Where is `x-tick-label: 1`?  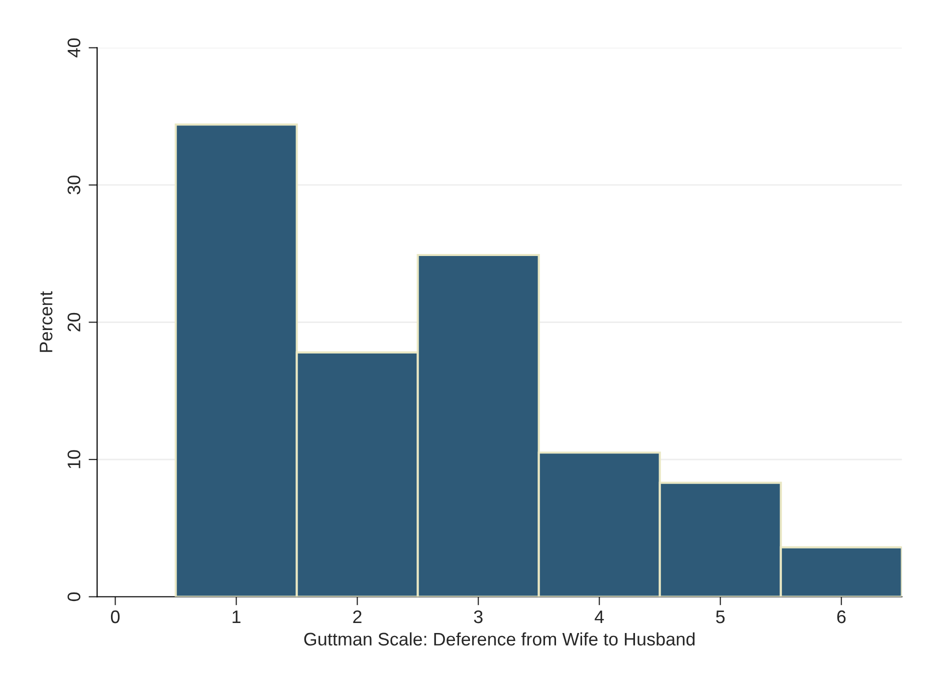 x-tick-label: 1 is located at coordinates (236, 617).